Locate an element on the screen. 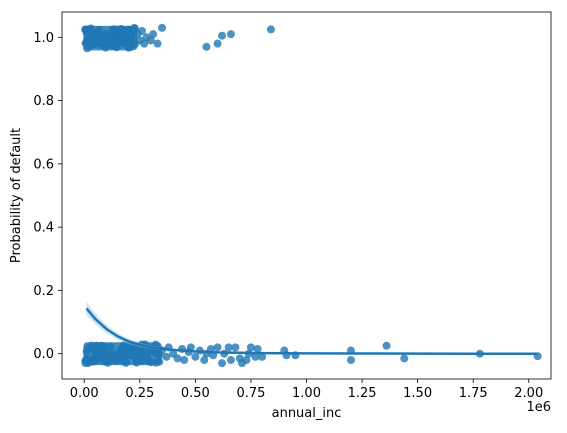 The height and width of the screenshot is (433, 567). x-tick-label: 2.00 is located at coordinates (528, 393).